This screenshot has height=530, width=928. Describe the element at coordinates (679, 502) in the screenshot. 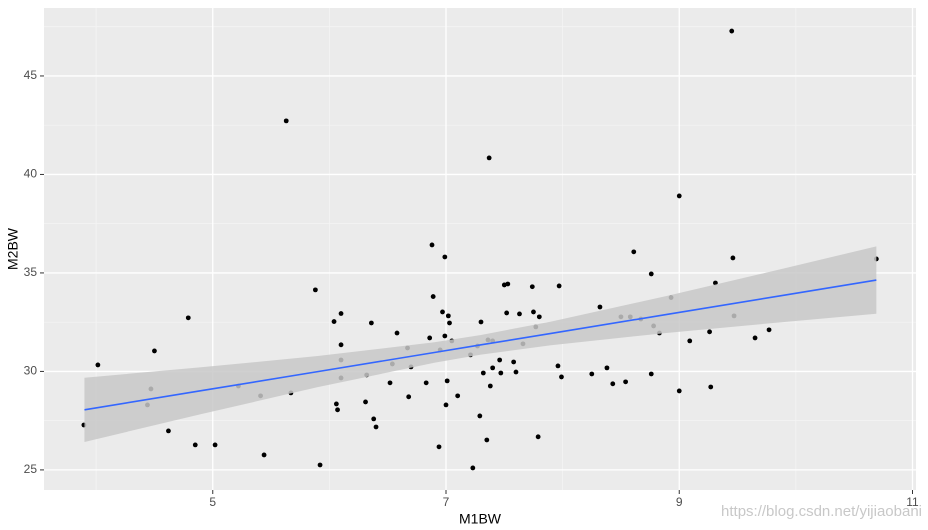

I see `x-tick-label: 9` at that location.